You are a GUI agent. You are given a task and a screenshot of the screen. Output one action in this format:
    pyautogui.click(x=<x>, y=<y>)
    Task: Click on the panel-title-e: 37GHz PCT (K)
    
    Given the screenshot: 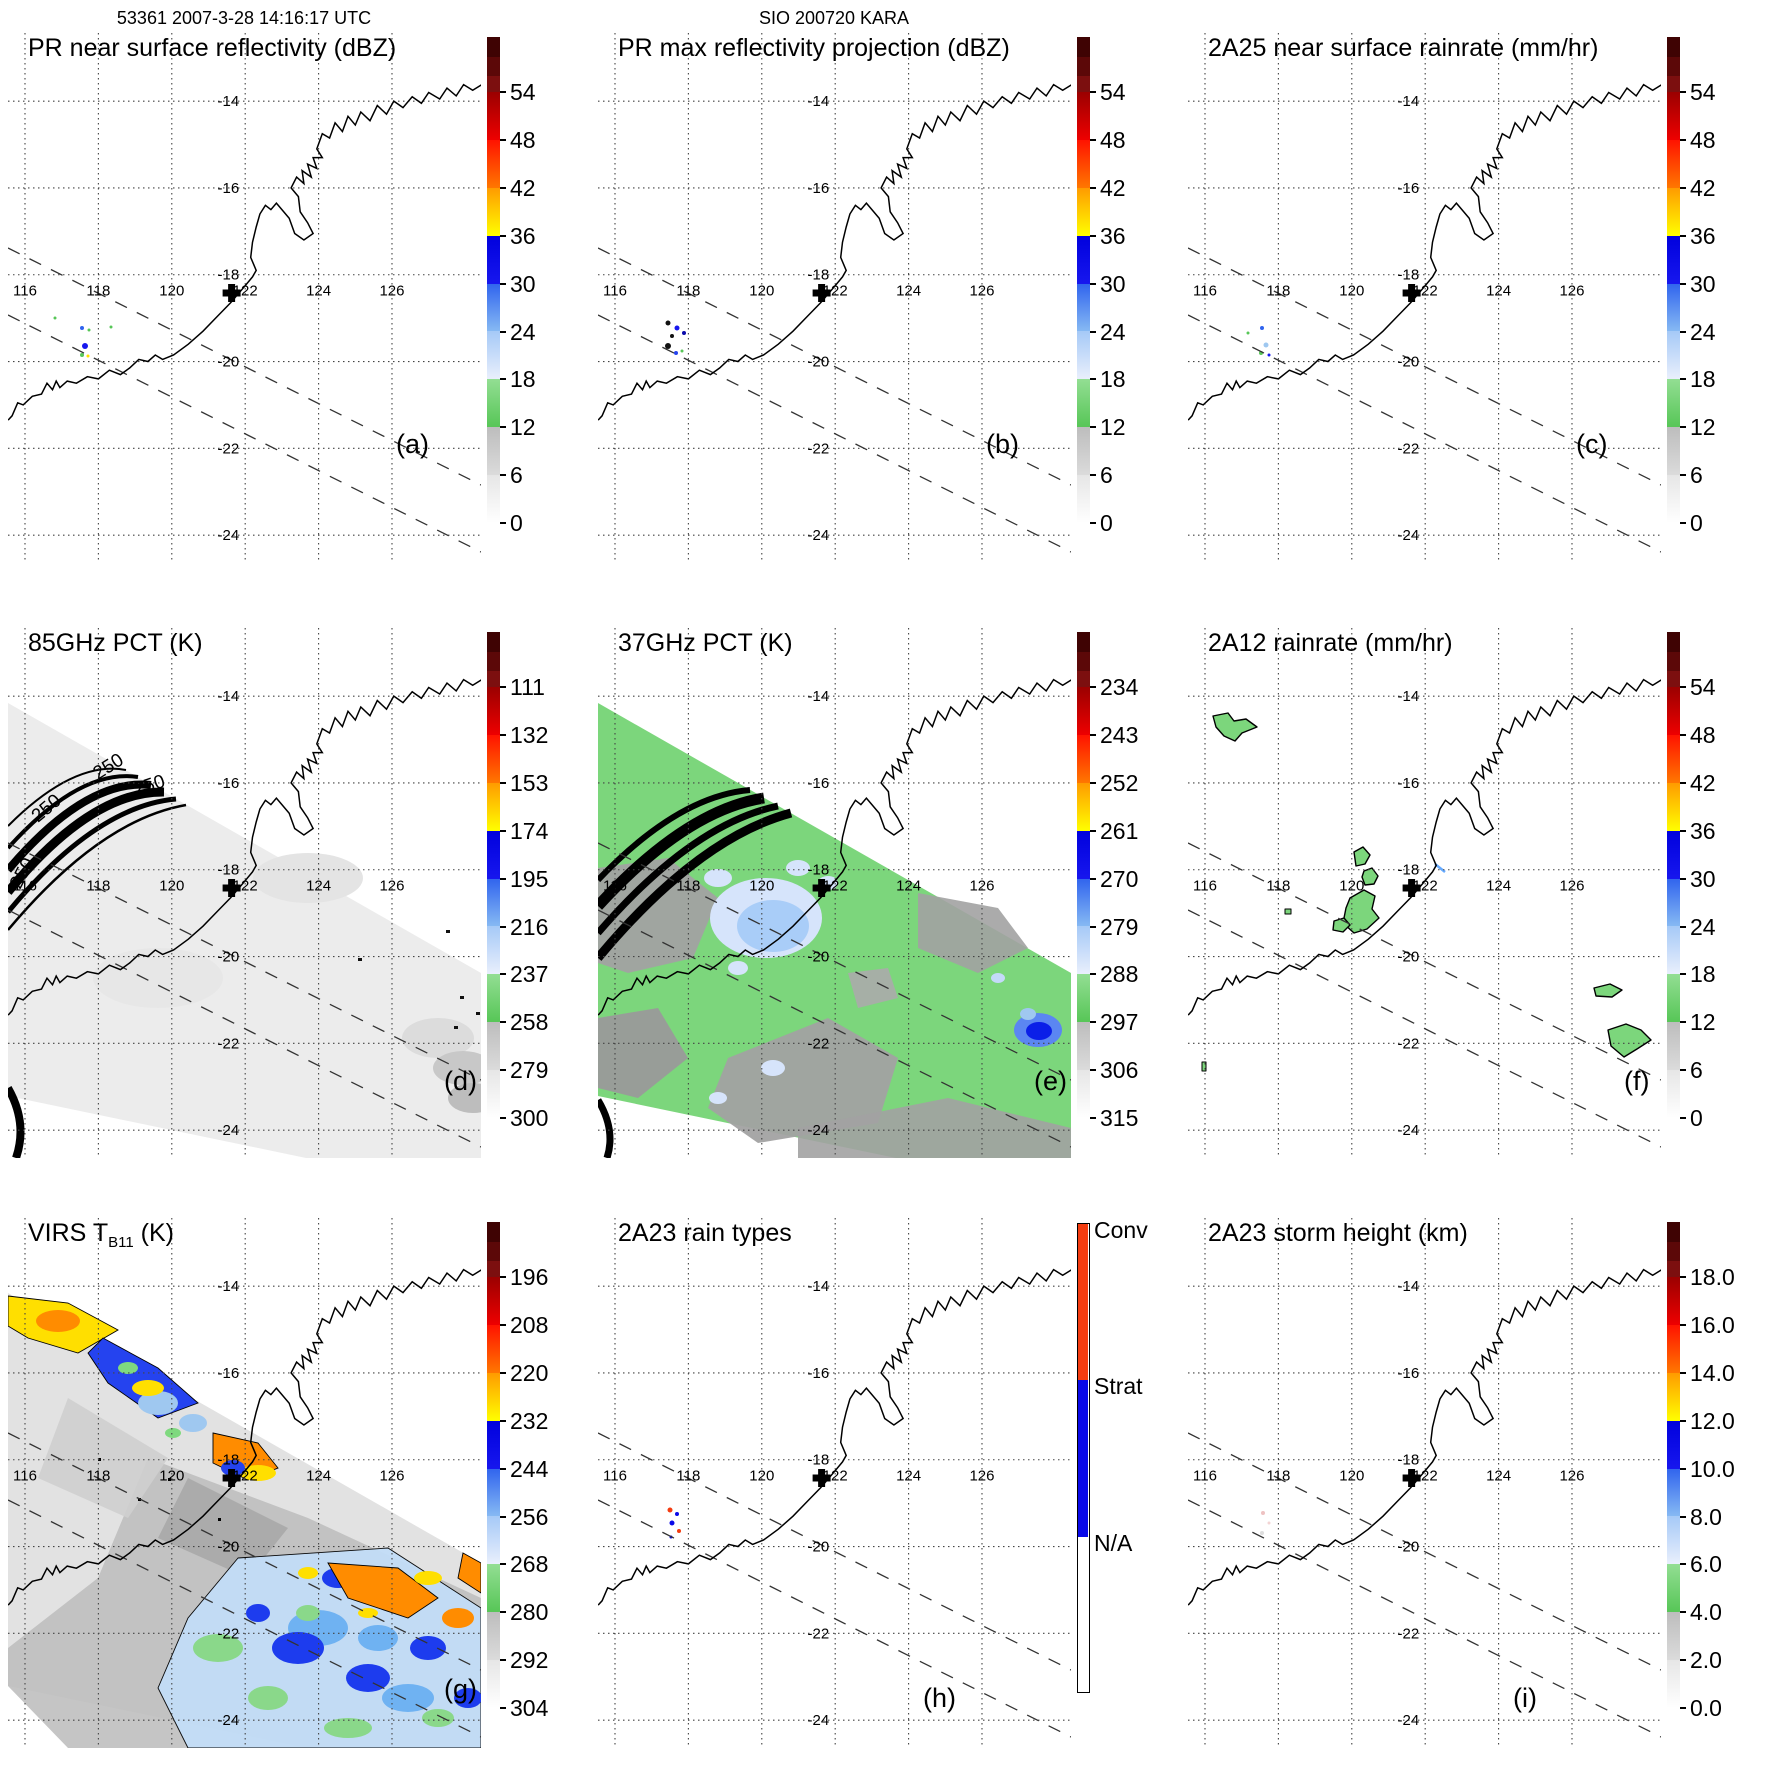 What is the action you would take?
    pyautogui.click(x=705, y=643)
    